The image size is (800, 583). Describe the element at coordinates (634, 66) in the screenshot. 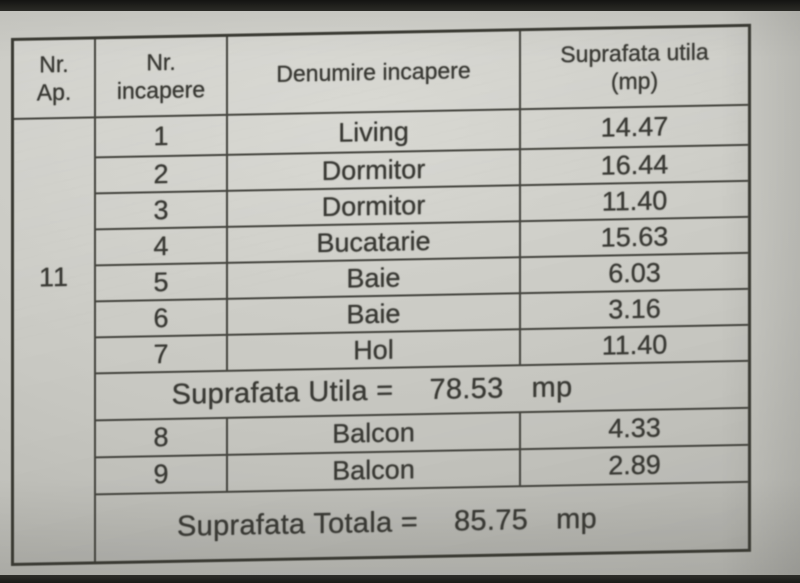

I see `header-suprafata-utila: Suprafata utila (mp)` at that location.